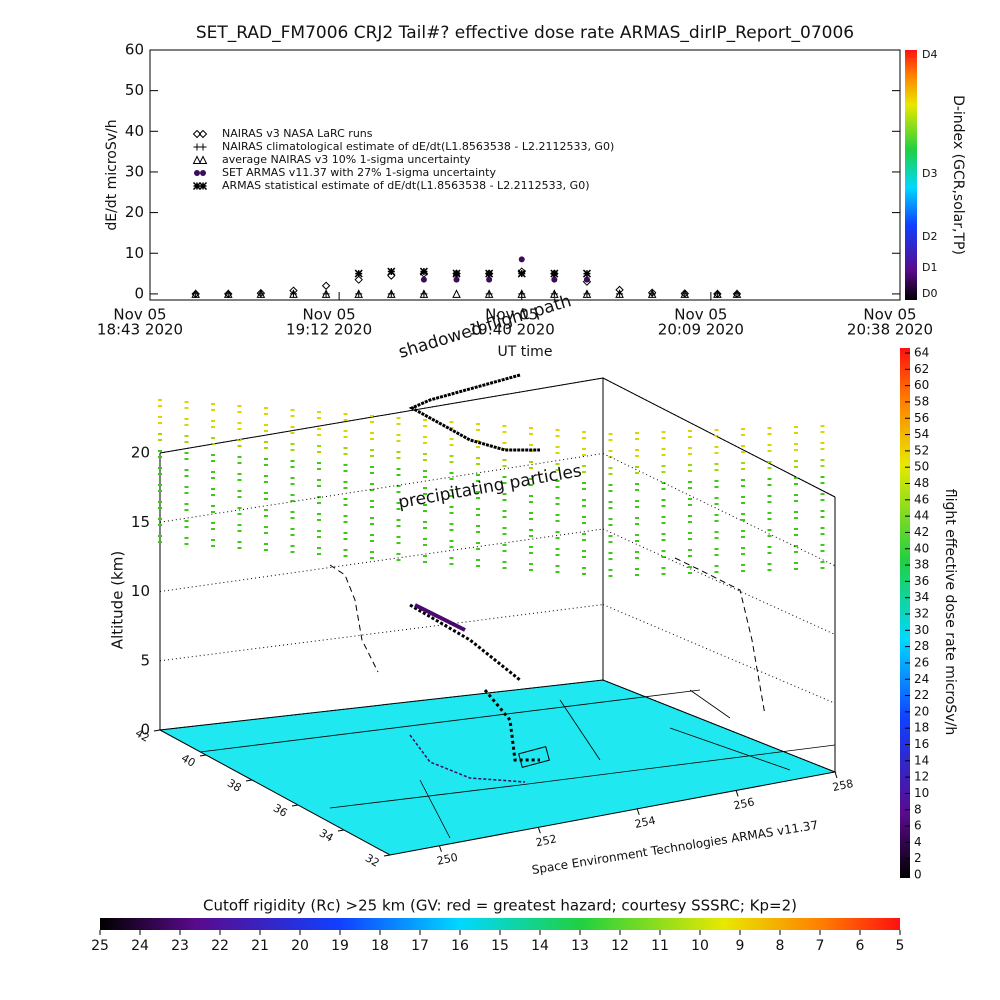  What do you see at coordinates (297, 133) in the screenshot?
I see `legend-label: NAIRAS v3 NASA LaRC runs` at bounding box center [297, 133].